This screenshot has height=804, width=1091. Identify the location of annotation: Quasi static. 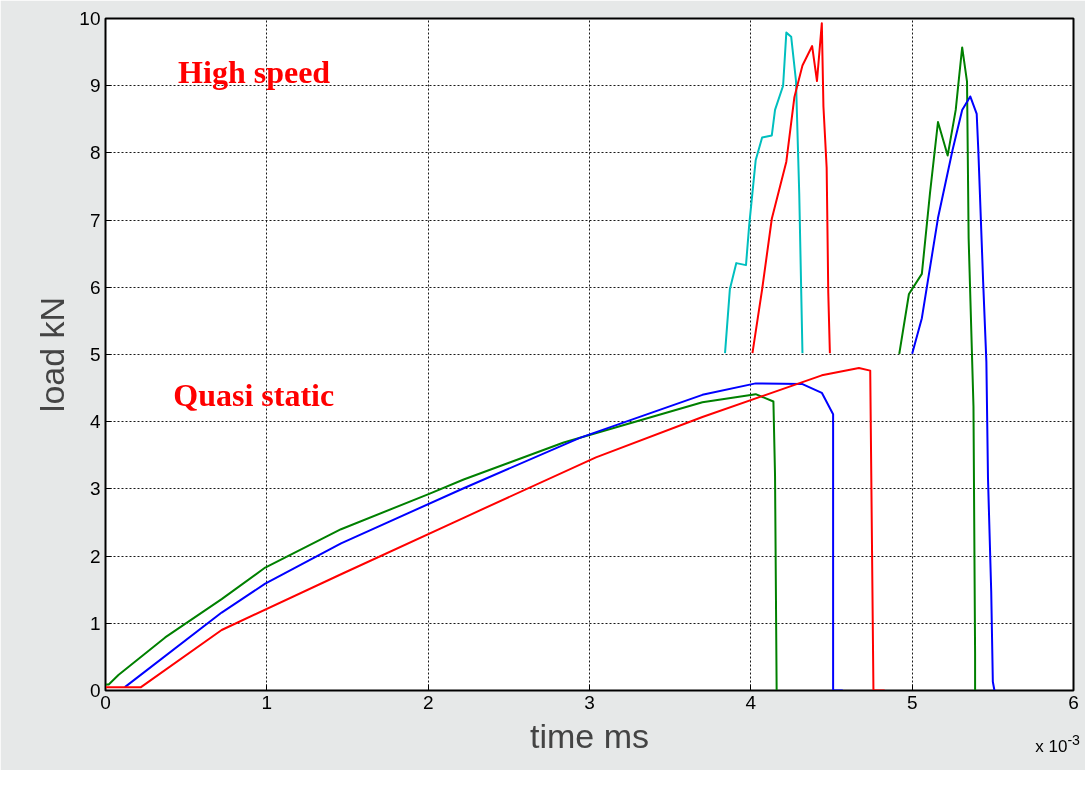
(254, 394).